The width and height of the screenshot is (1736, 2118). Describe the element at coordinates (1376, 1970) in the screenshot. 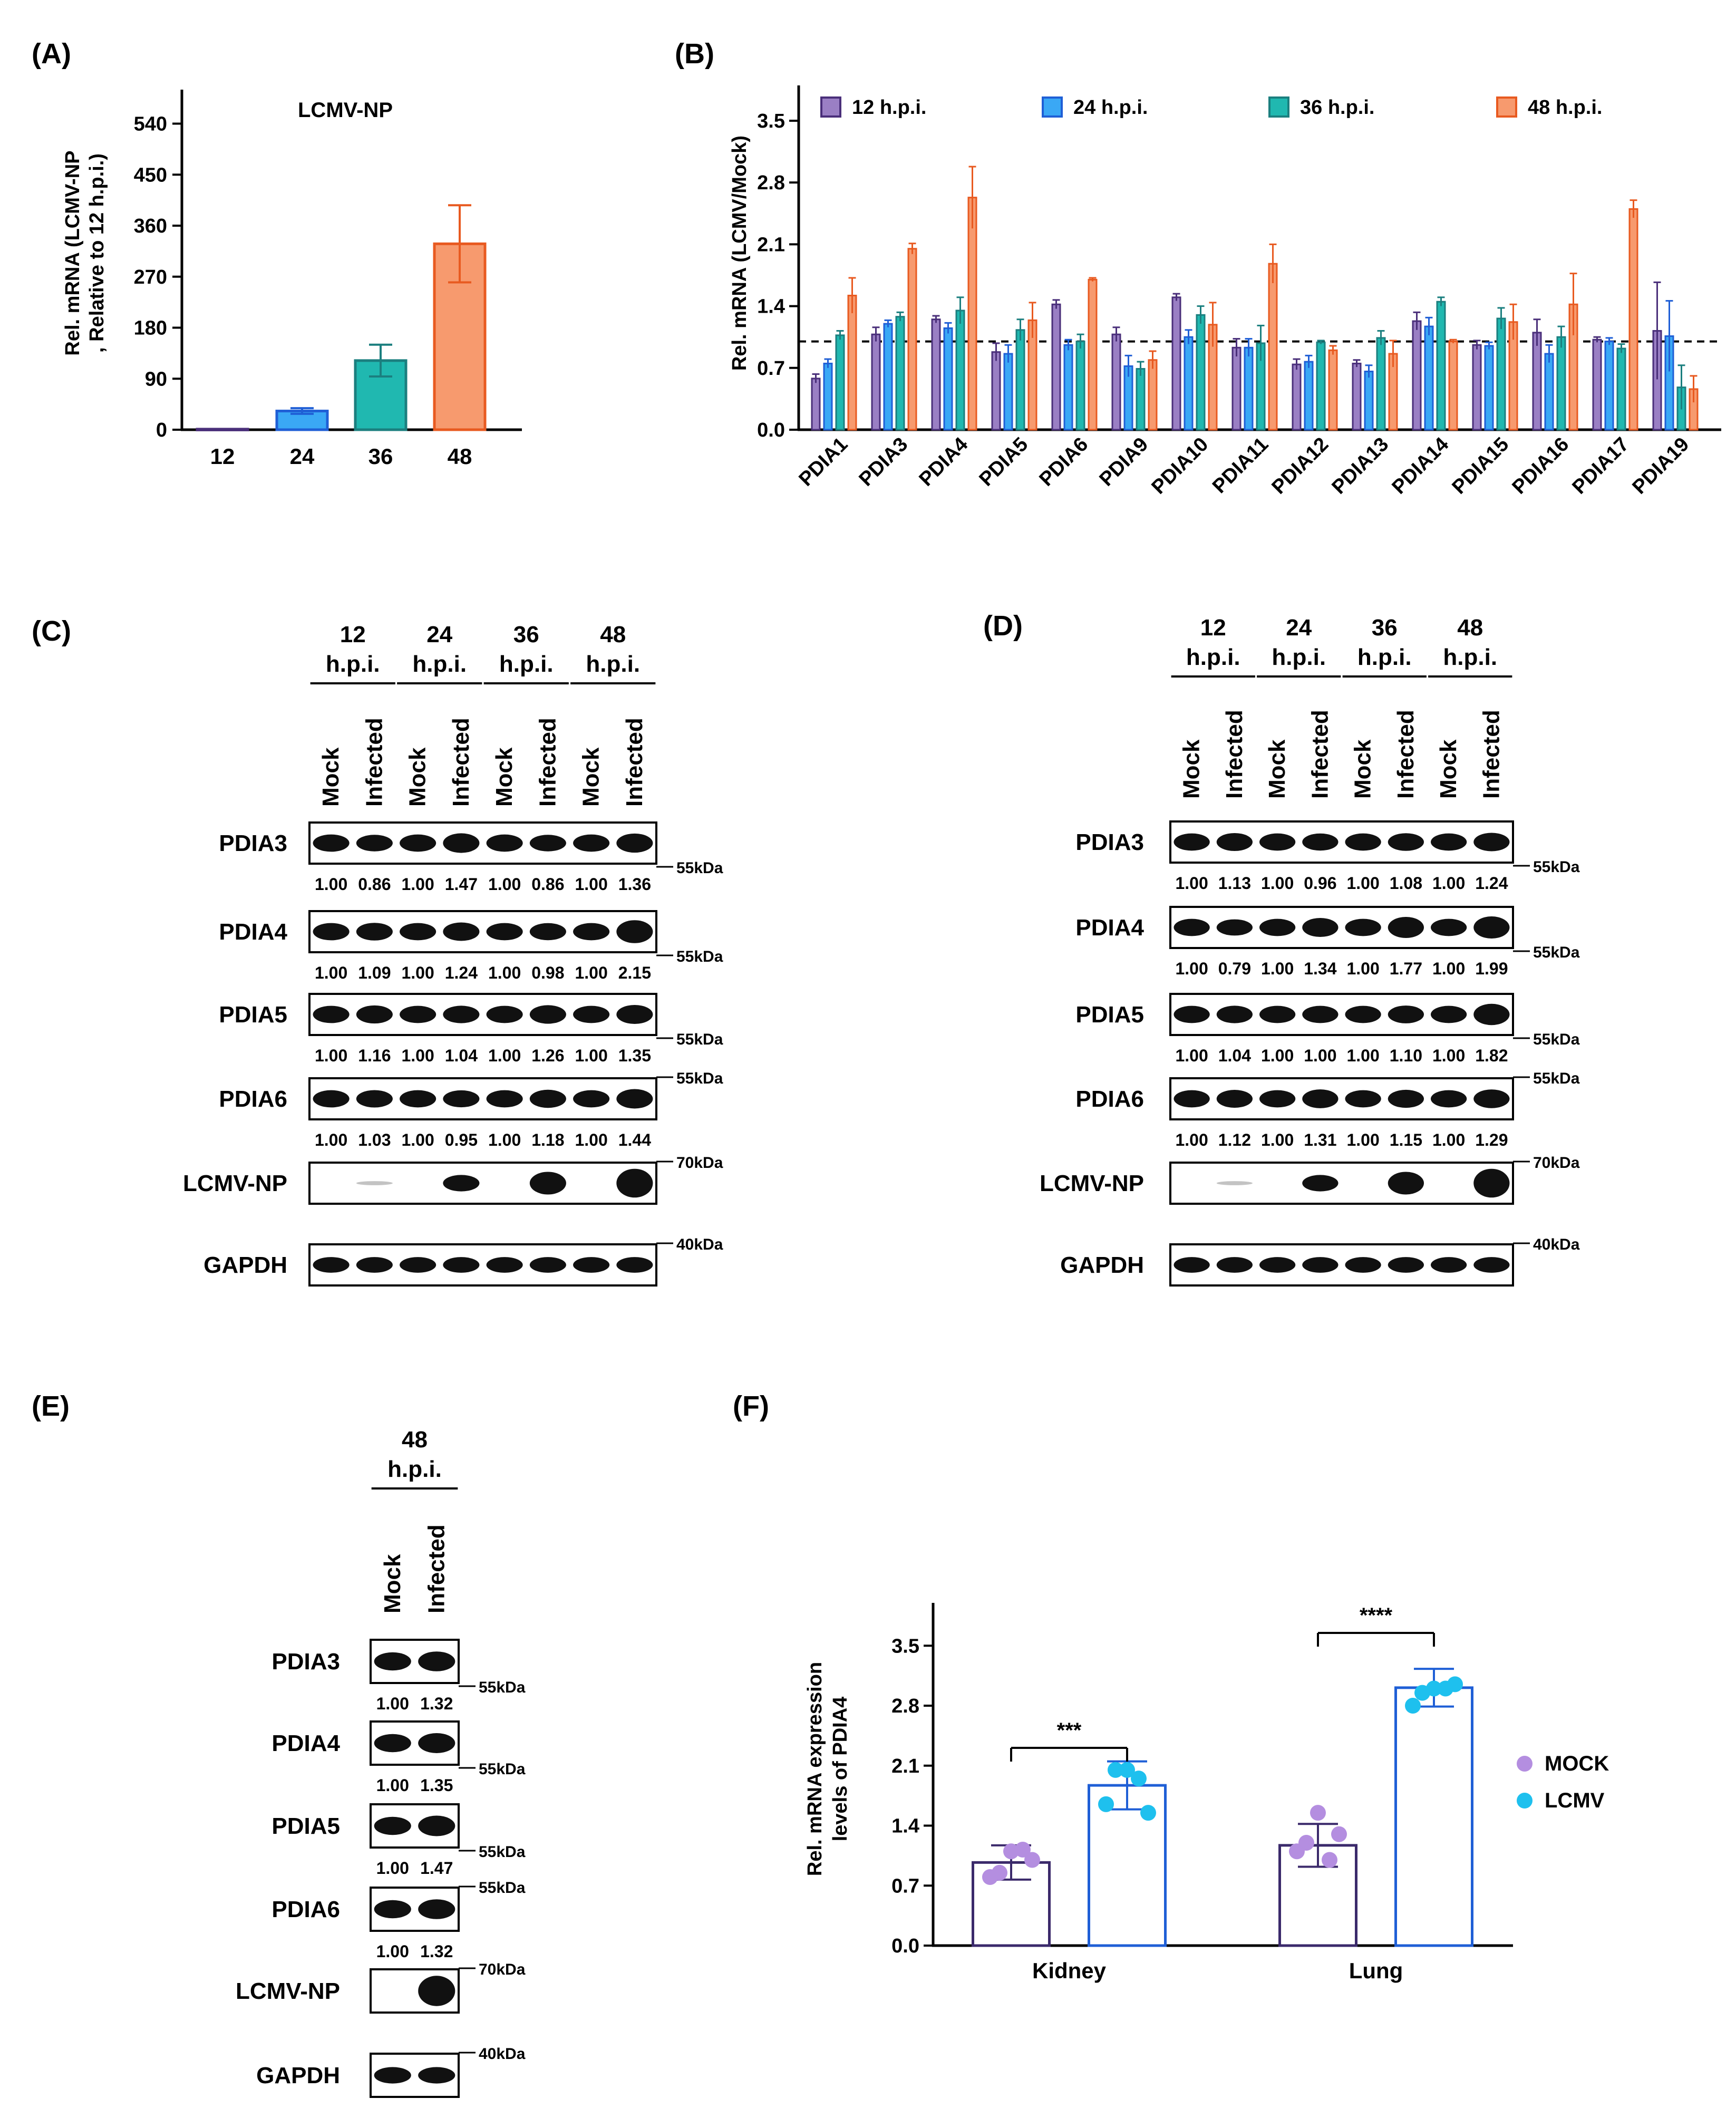

I see `x-tick-label: Lung` at that location.